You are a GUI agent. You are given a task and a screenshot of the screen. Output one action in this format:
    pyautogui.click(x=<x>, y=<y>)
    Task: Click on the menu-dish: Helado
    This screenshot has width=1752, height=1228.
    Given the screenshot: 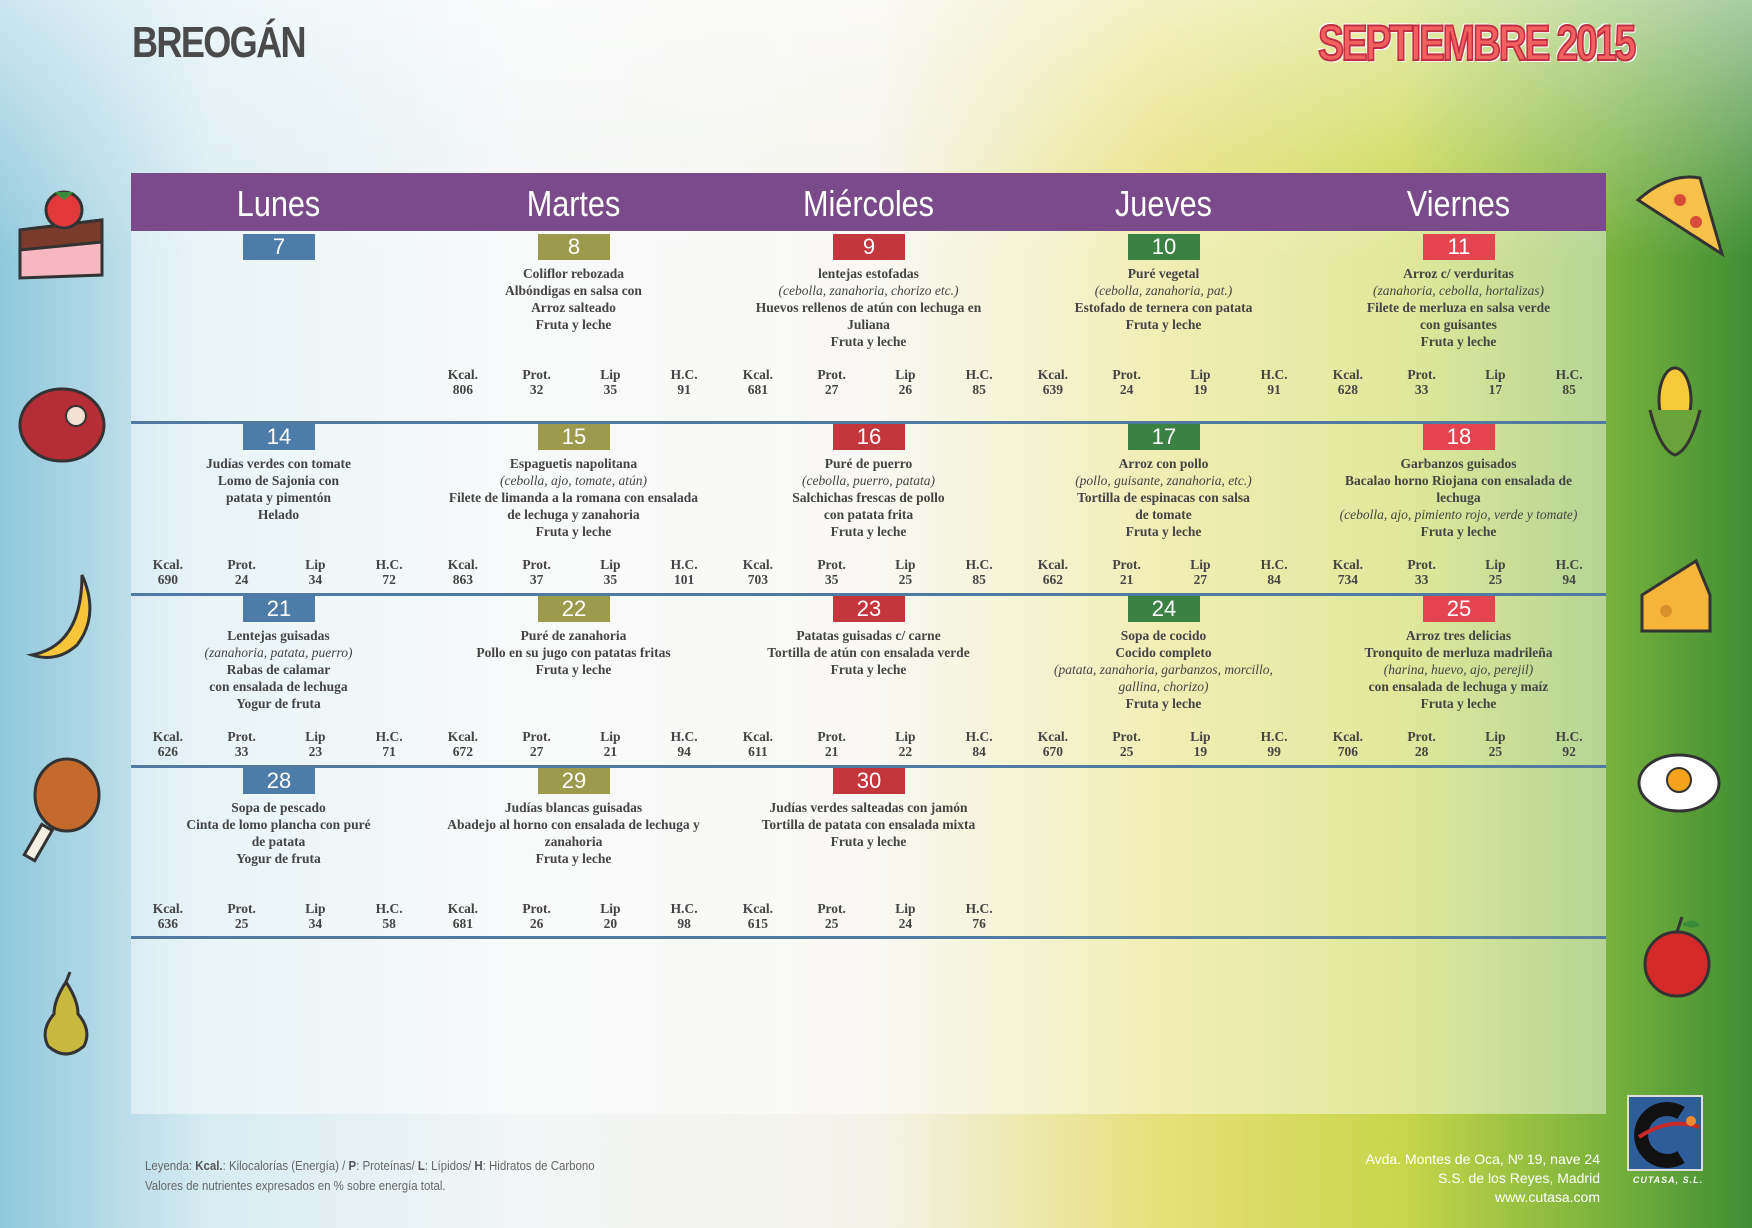 What is the action you would take?
    pyautogui.click(x=278, y=514)
    